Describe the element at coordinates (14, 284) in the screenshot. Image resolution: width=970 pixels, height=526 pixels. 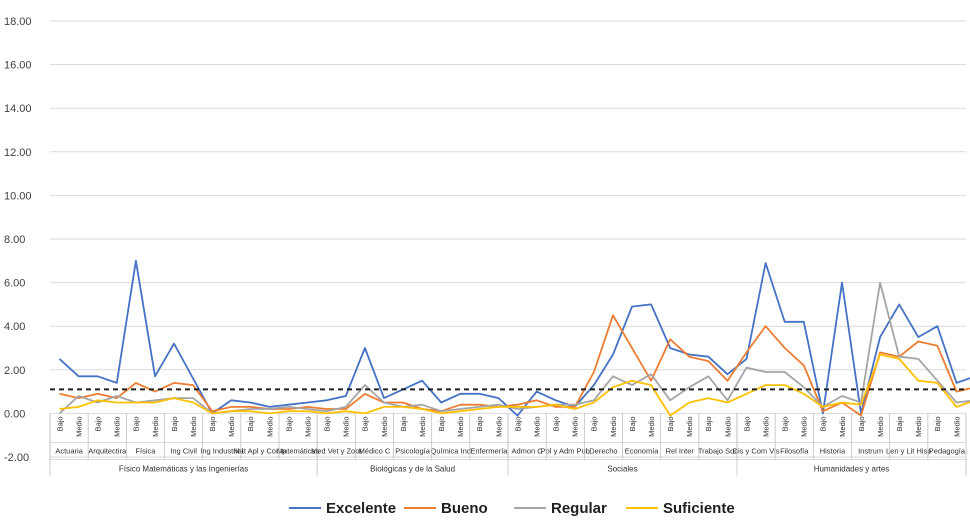
I see `y-tick-label: 6.00` at that location.